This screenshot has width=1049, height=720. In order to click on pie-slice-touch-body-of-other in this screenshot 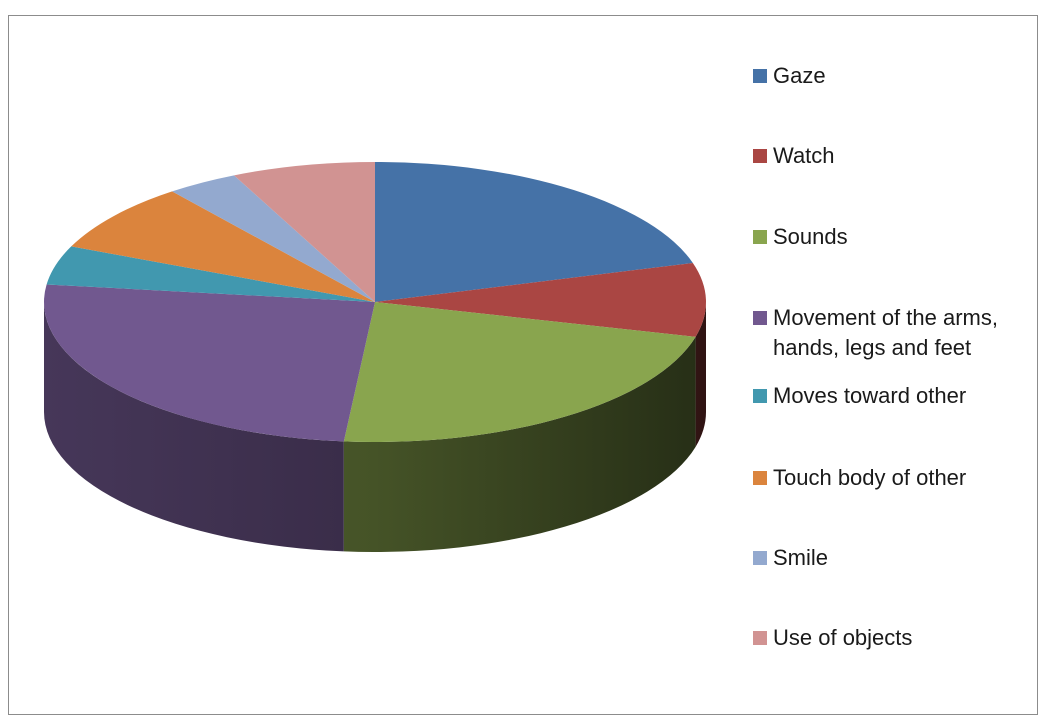, I will do `click(223, 246)`.